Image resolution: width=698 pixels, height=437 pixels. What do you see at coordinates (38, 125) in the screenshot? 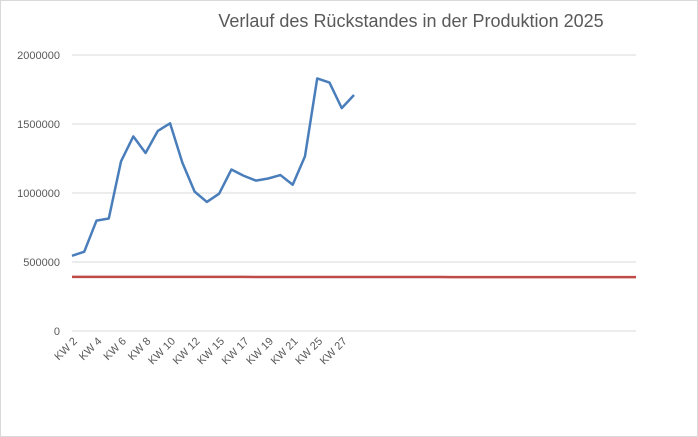
I see `y-tick-label: 1500000` at bounding box center [38, 125].